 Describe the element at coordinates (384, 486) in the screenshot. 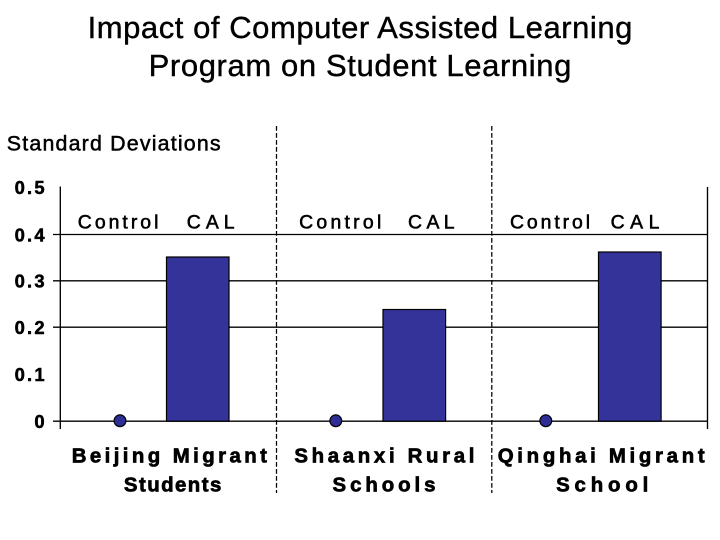

I see `svg-text: Schools` at that location.